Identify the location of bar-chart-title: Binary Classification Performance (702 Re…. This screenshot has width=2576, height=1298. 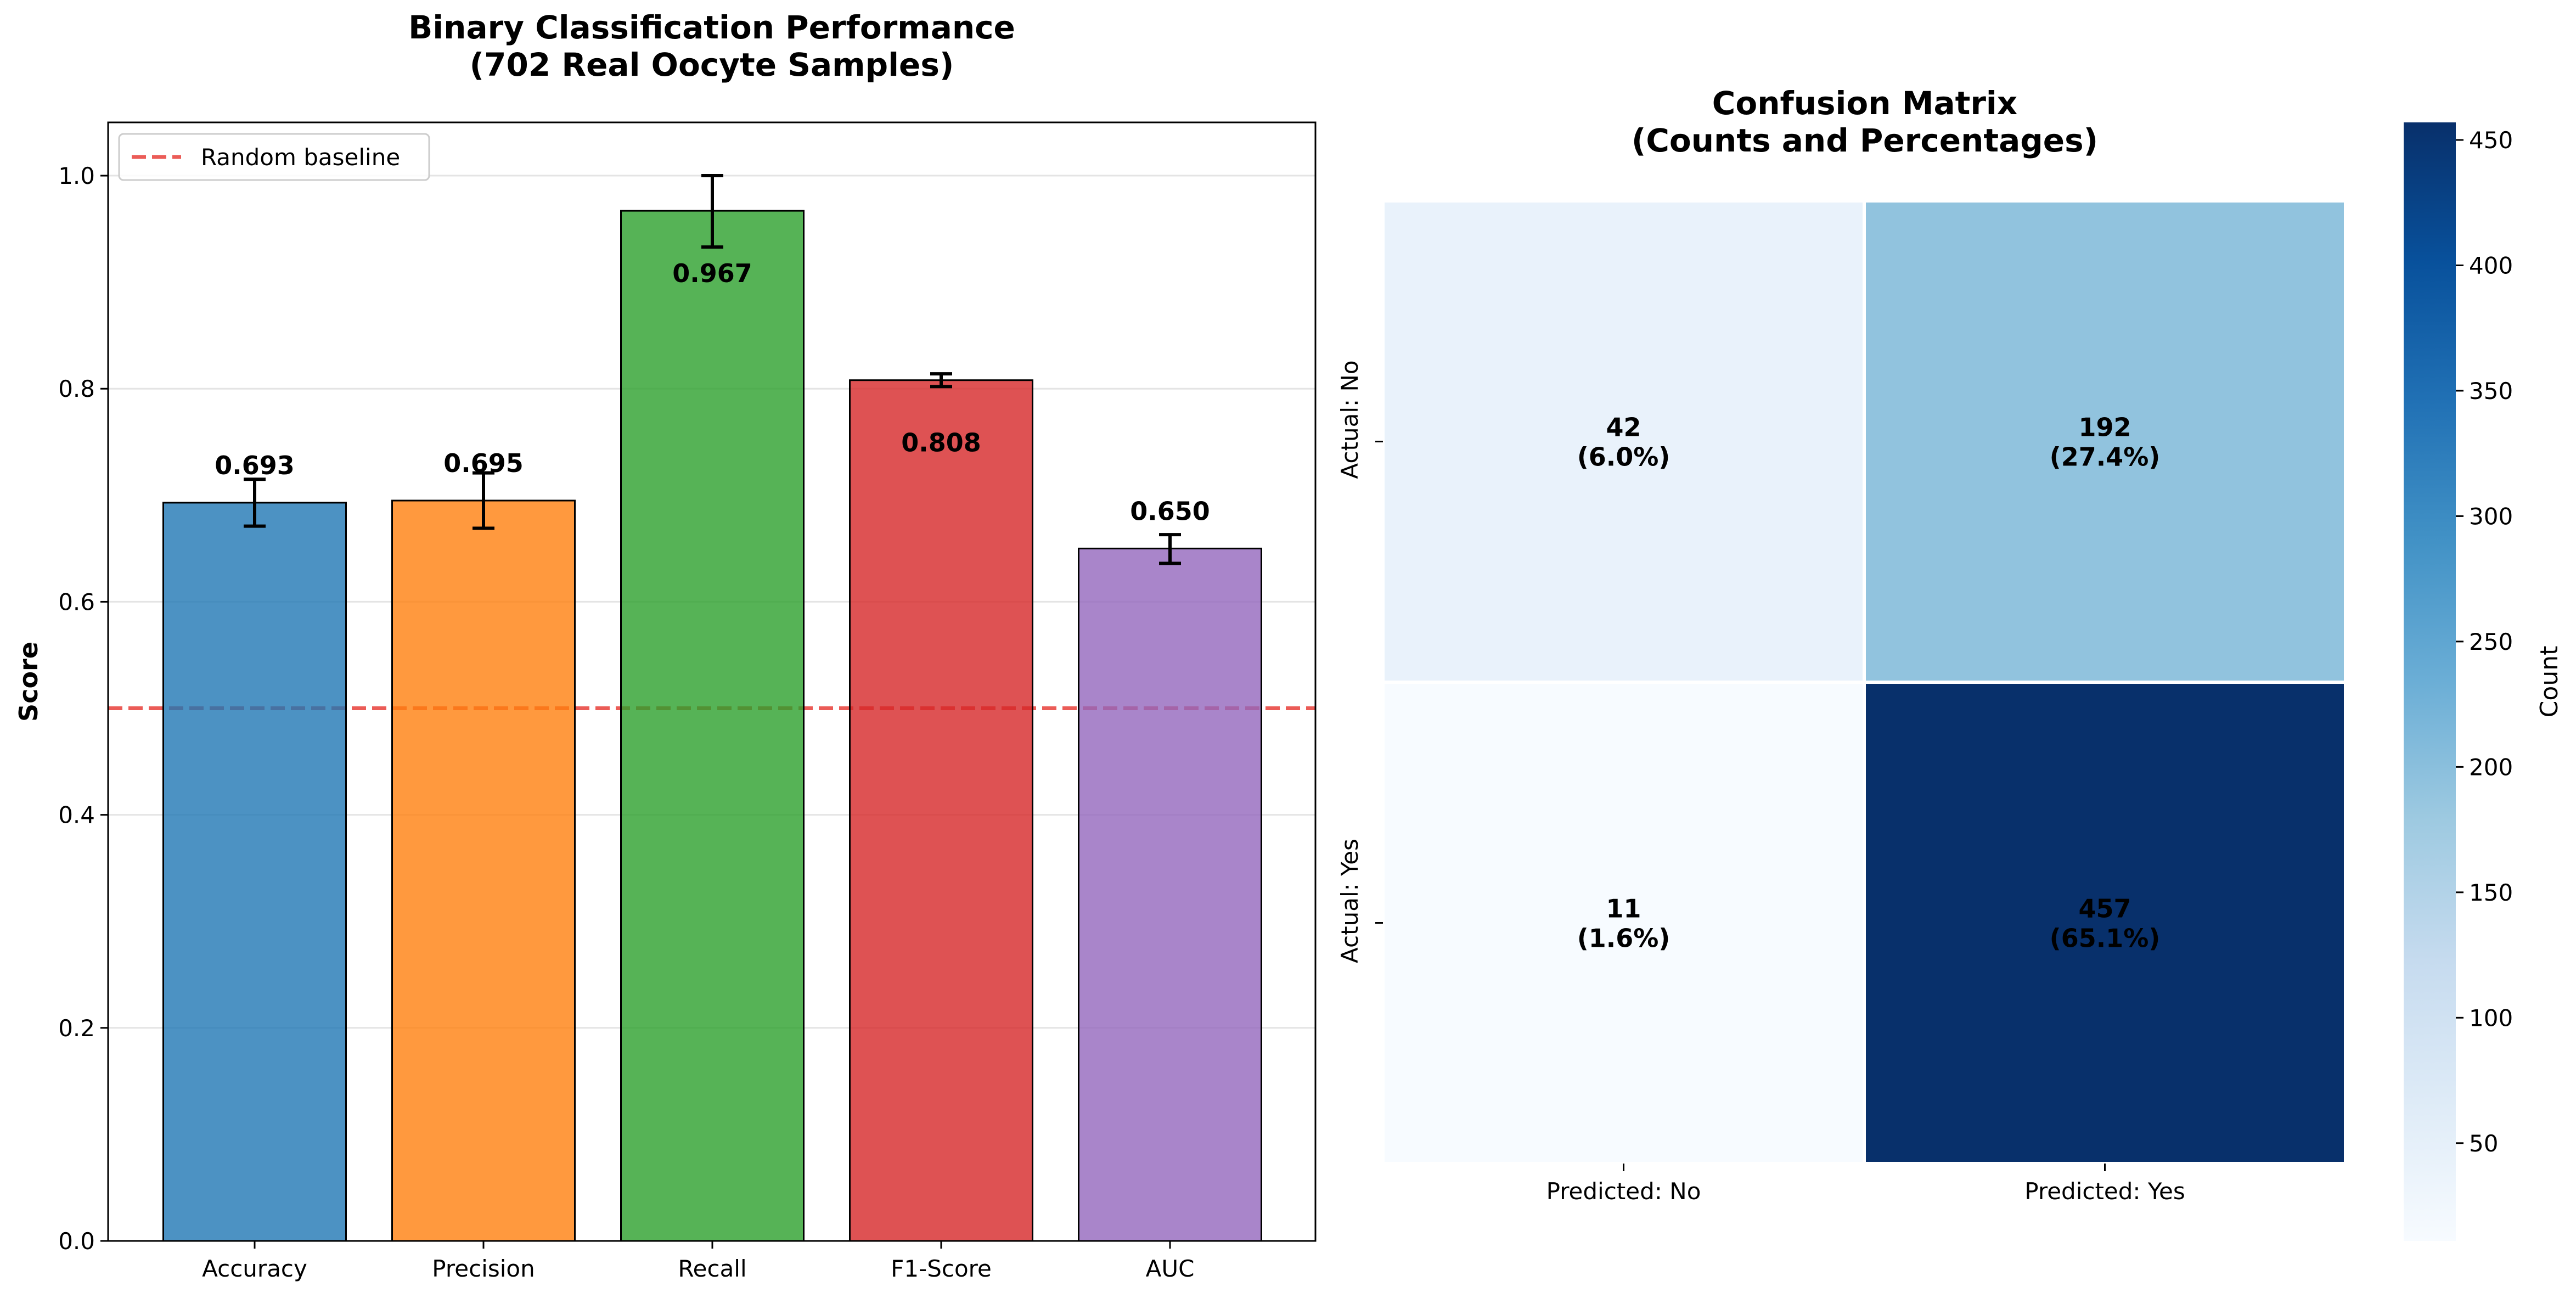
(711, 46).